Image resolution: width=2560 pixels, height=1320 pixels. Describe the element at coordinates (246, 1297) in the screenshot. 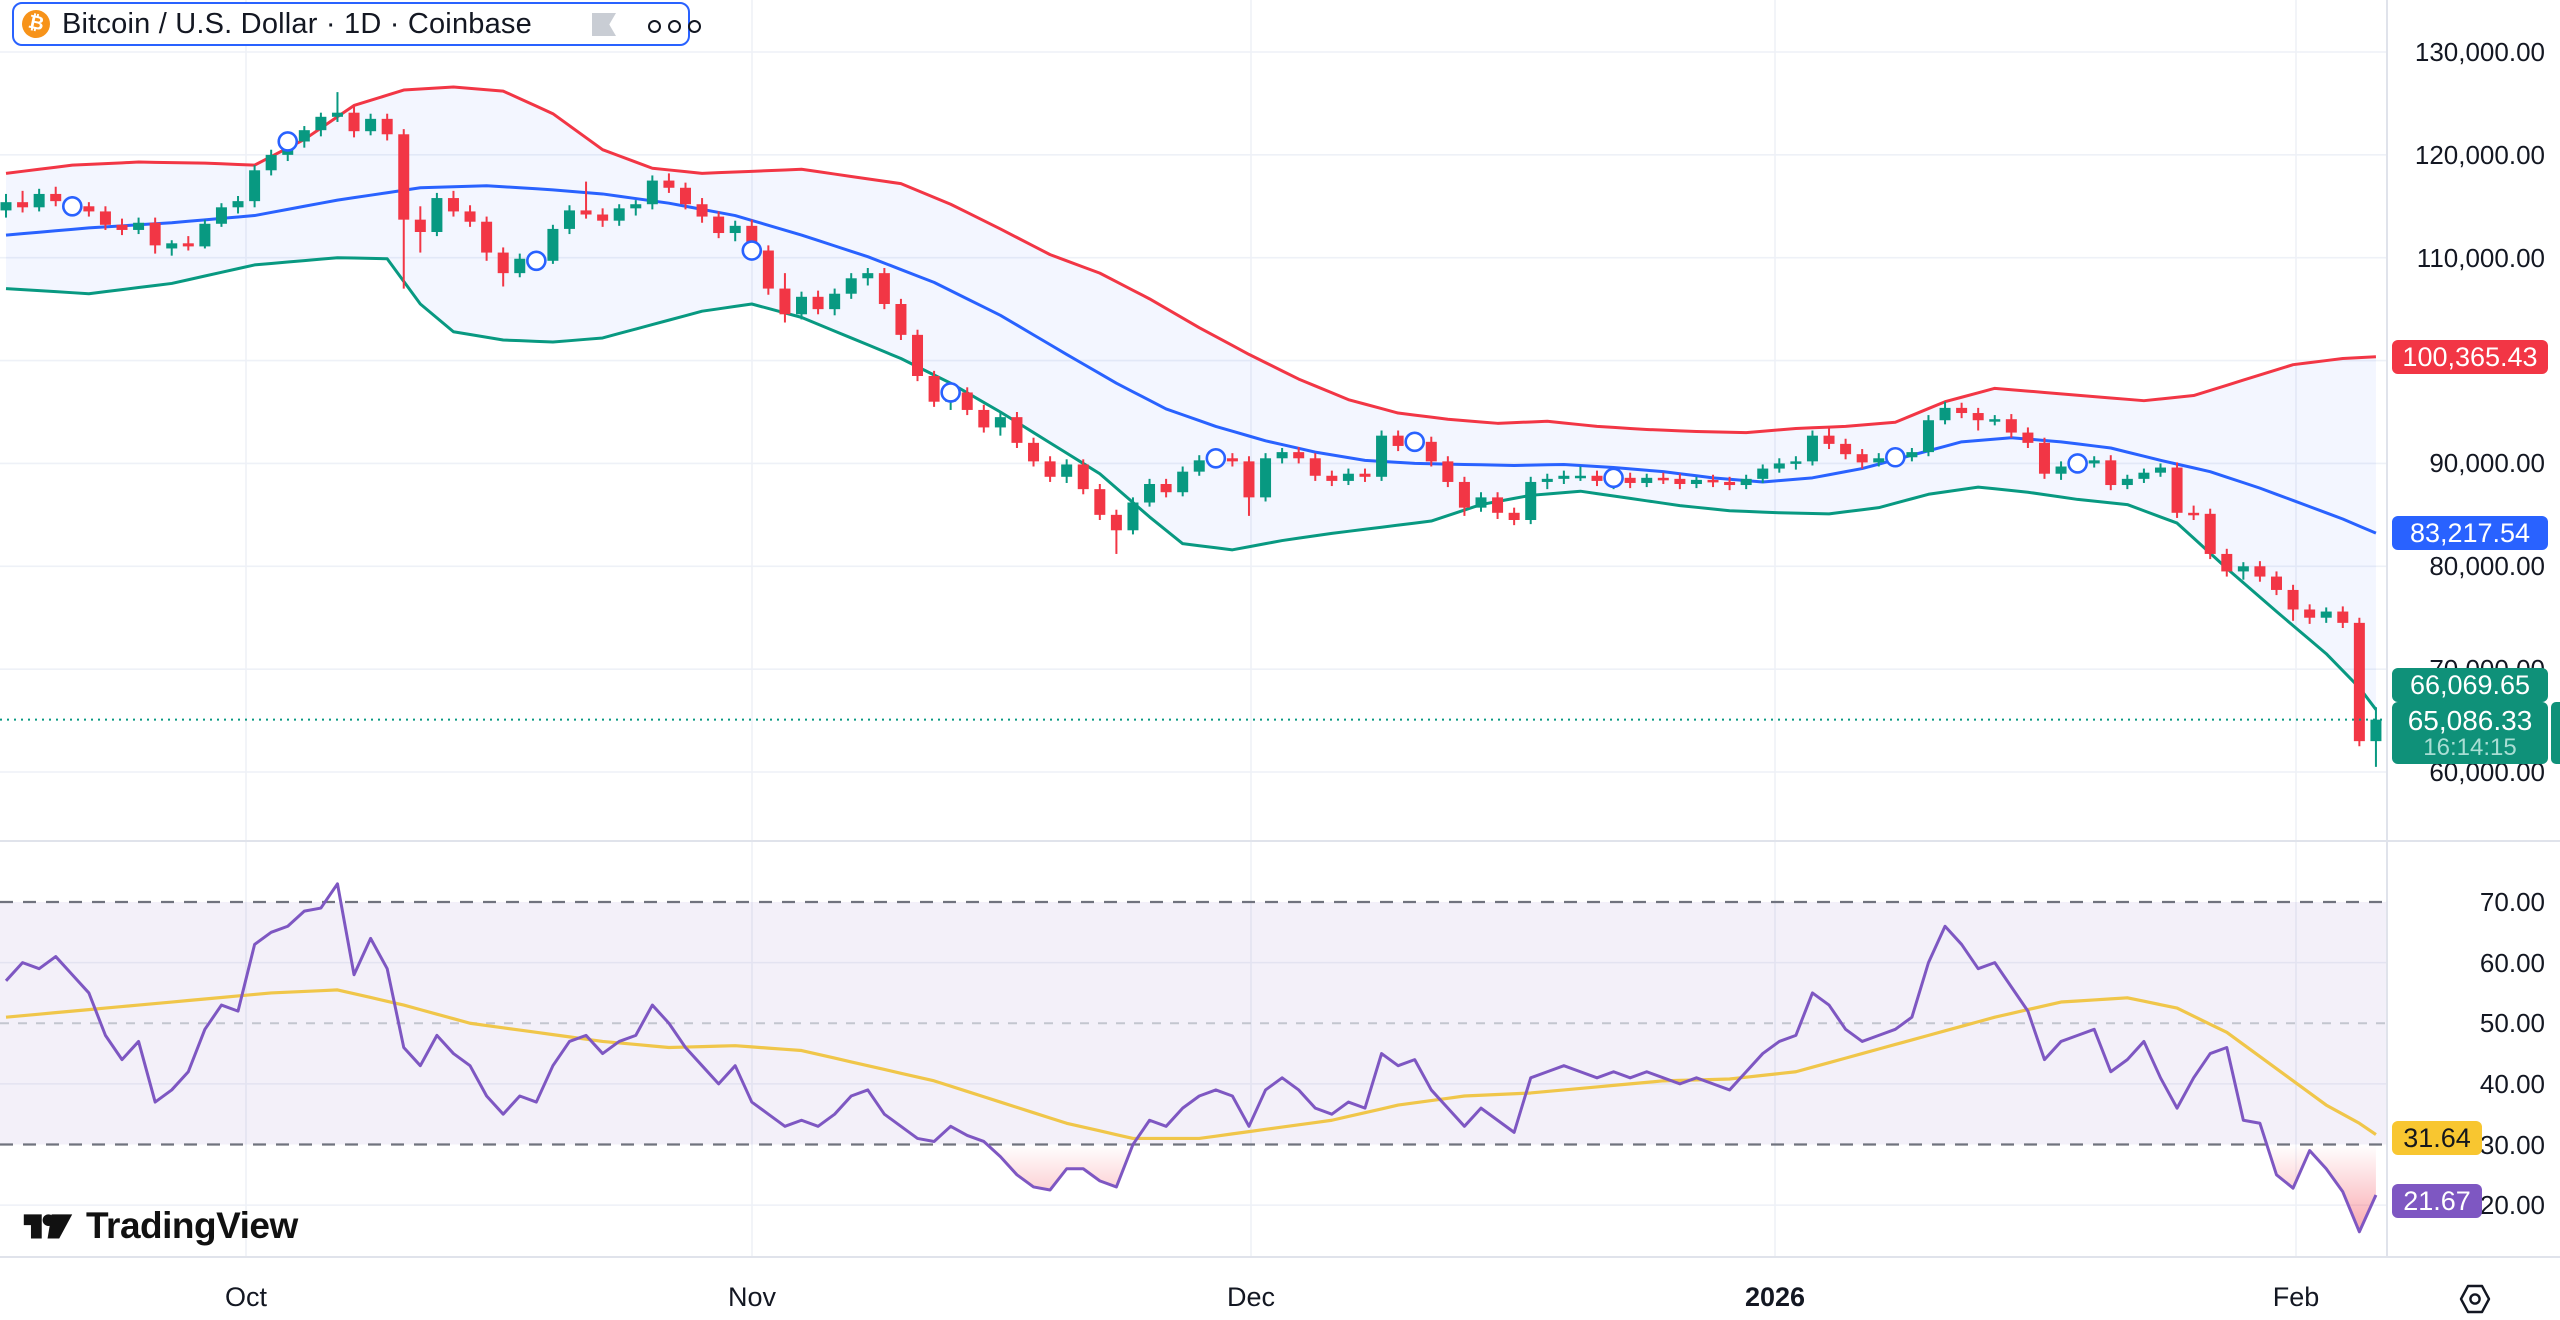

I see `time-axis-label-oct: Oct` at that location.